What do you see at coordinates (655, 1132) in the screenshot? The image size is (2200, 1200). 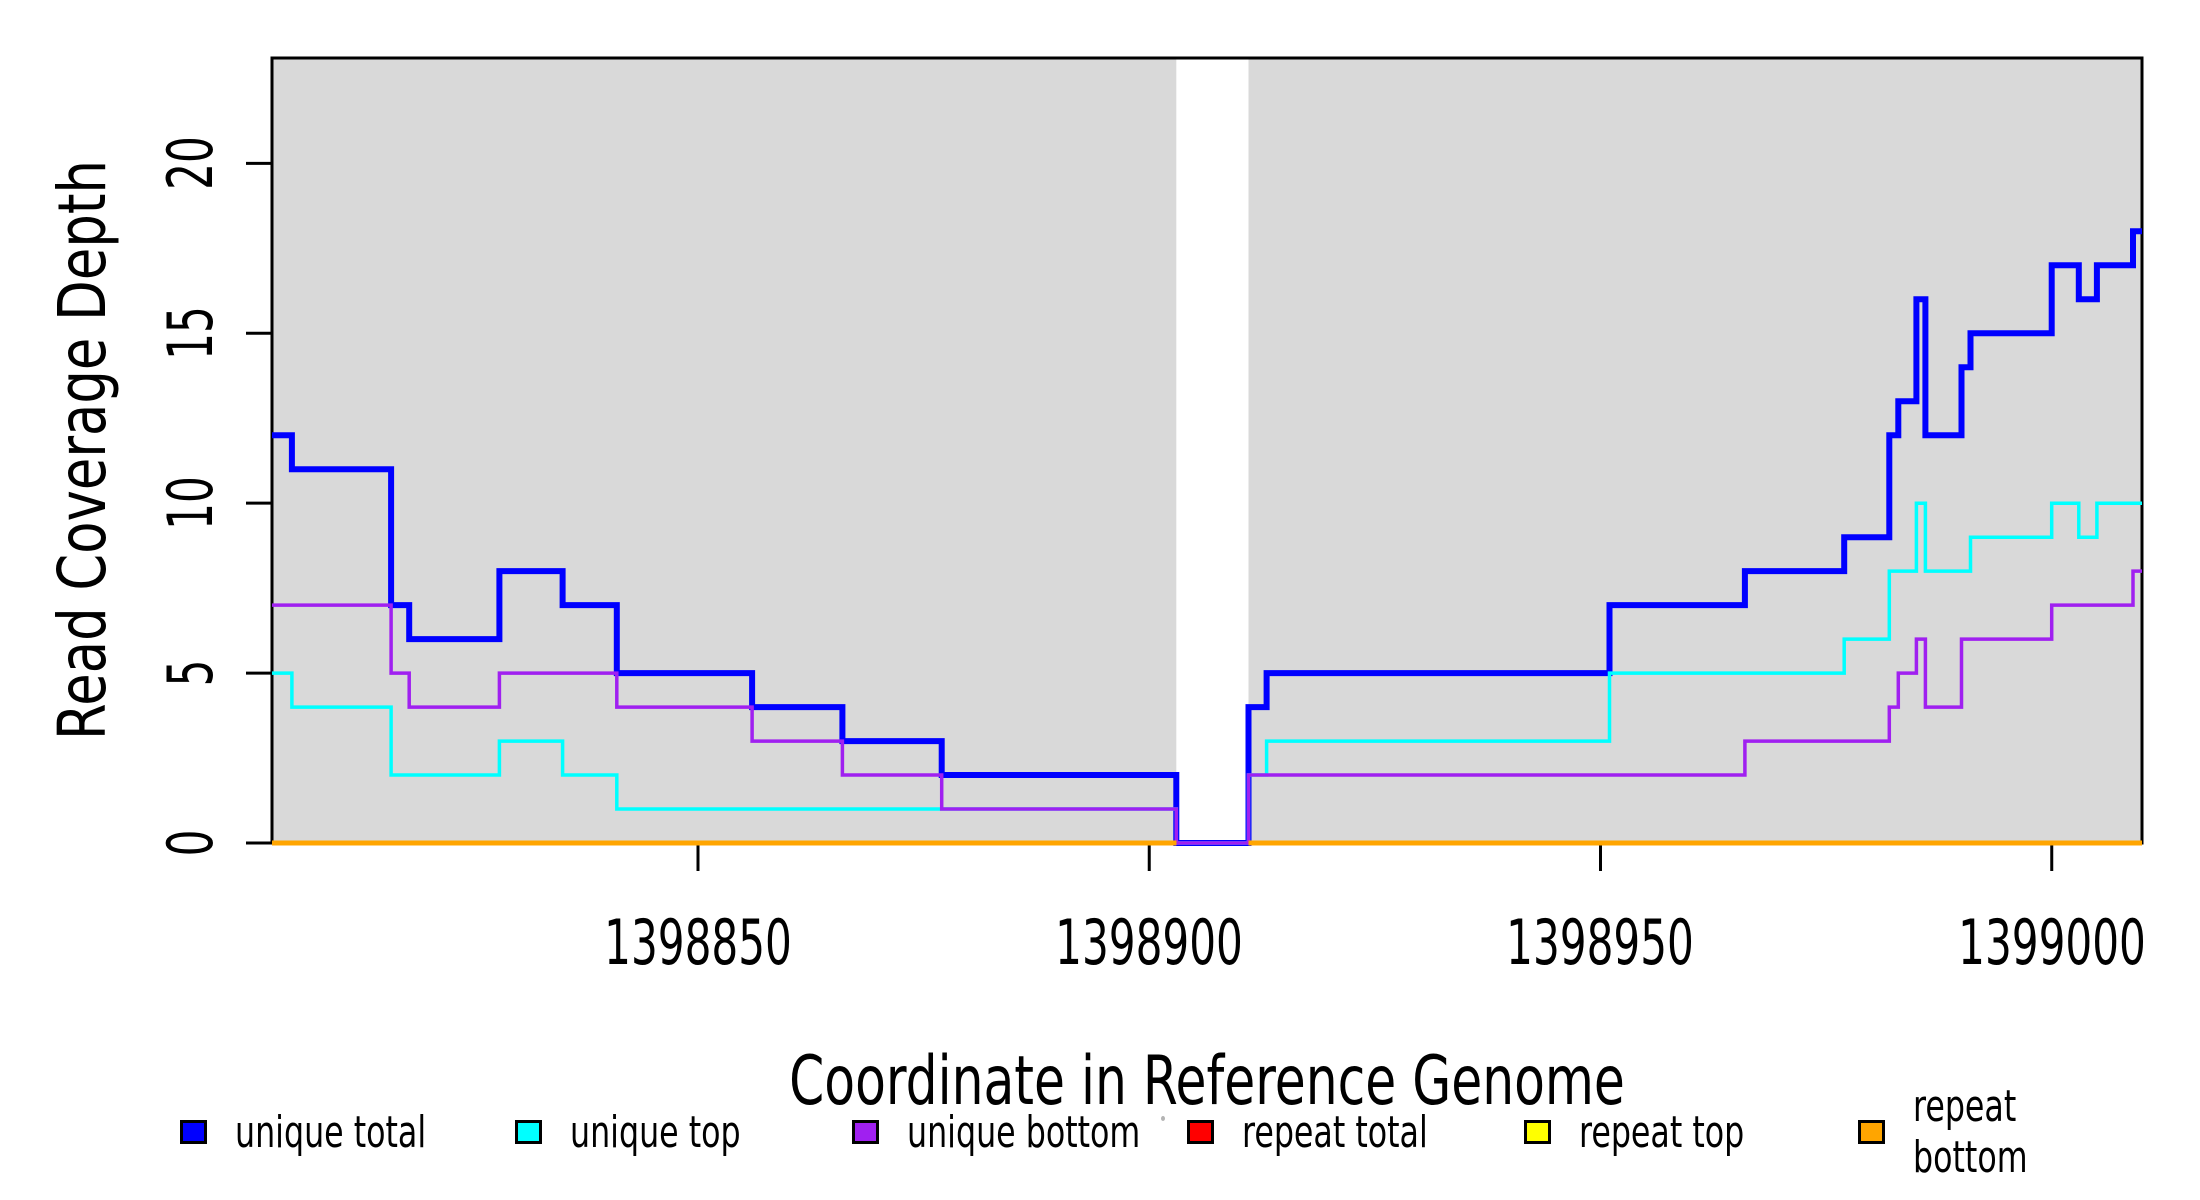 I see `legend-label: unique top` at bounding box center [655, 1132].